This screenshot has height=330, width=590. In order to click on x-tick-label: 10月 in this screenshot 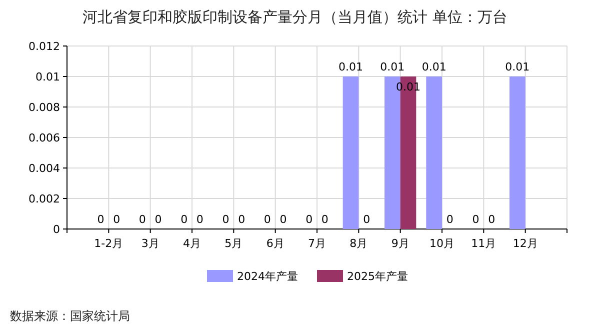, I will do `click(442, 243)`.